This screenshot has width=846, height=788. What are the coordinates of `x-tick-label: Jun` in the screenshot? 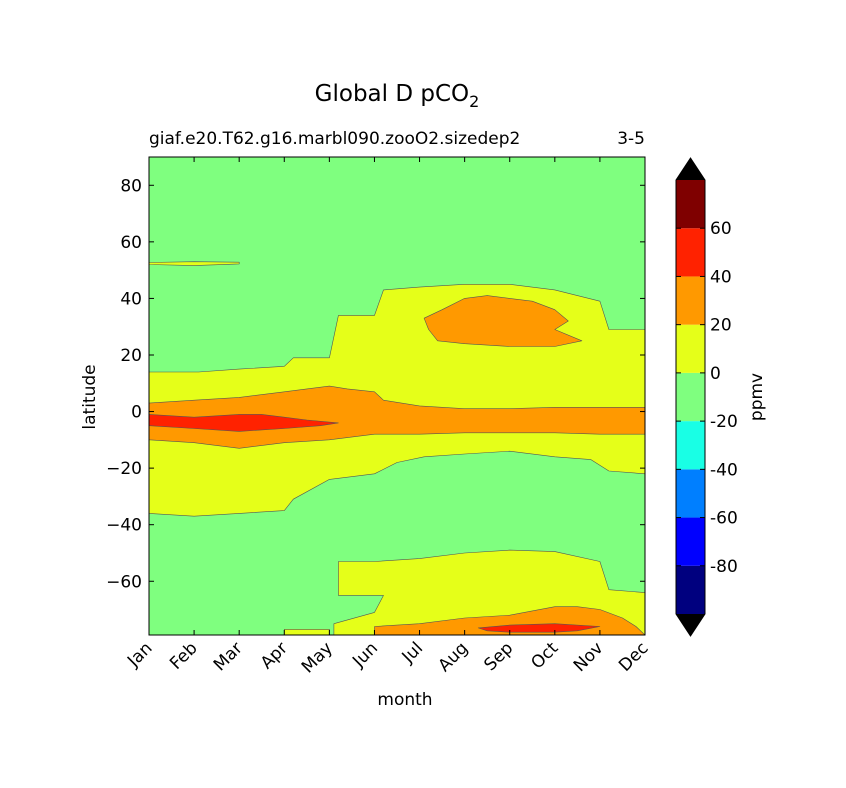 It's located at (365, 655).